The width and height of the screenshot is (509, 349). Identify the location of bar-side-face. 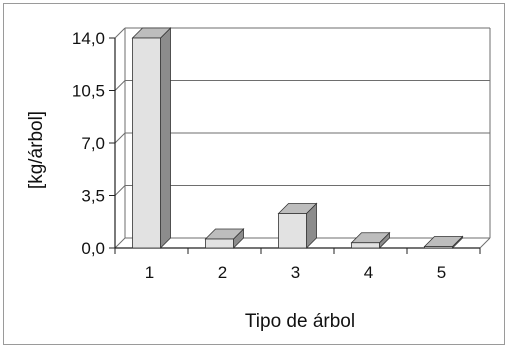
(165, 138).